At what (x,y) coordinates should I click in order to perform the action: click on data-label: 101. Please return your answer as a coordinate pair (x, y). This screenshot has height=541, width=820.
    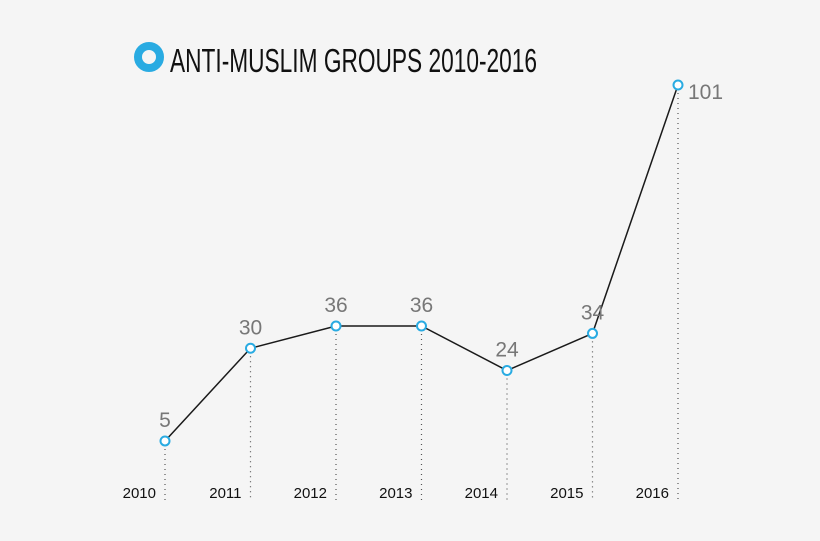
    Looking at the image, I should click on (705, 92).